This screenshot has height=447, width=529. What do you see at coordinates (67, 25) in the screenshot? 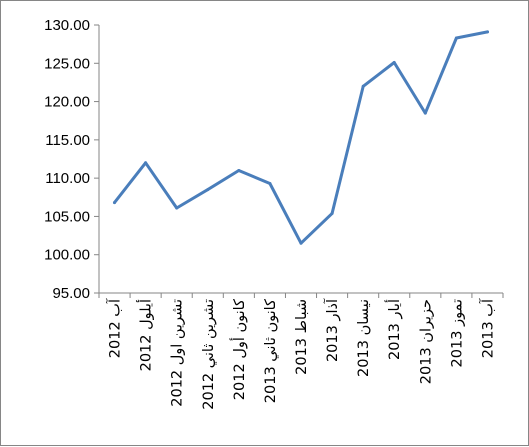
I see `y-tick-label: 130.00` at bounding box center [67, 25].